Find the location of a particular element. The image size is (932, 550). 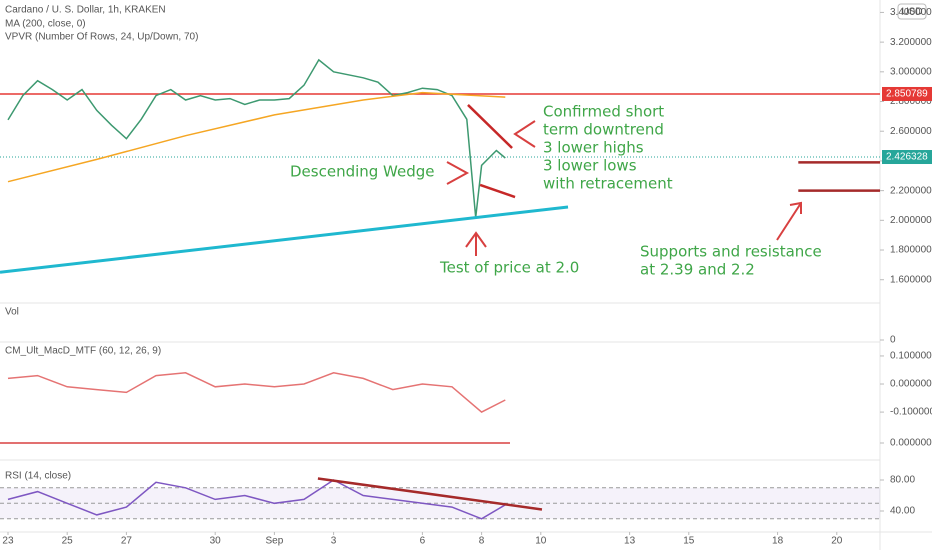

y-tick-label: 3.200000 is located at coordinates (911, 42).